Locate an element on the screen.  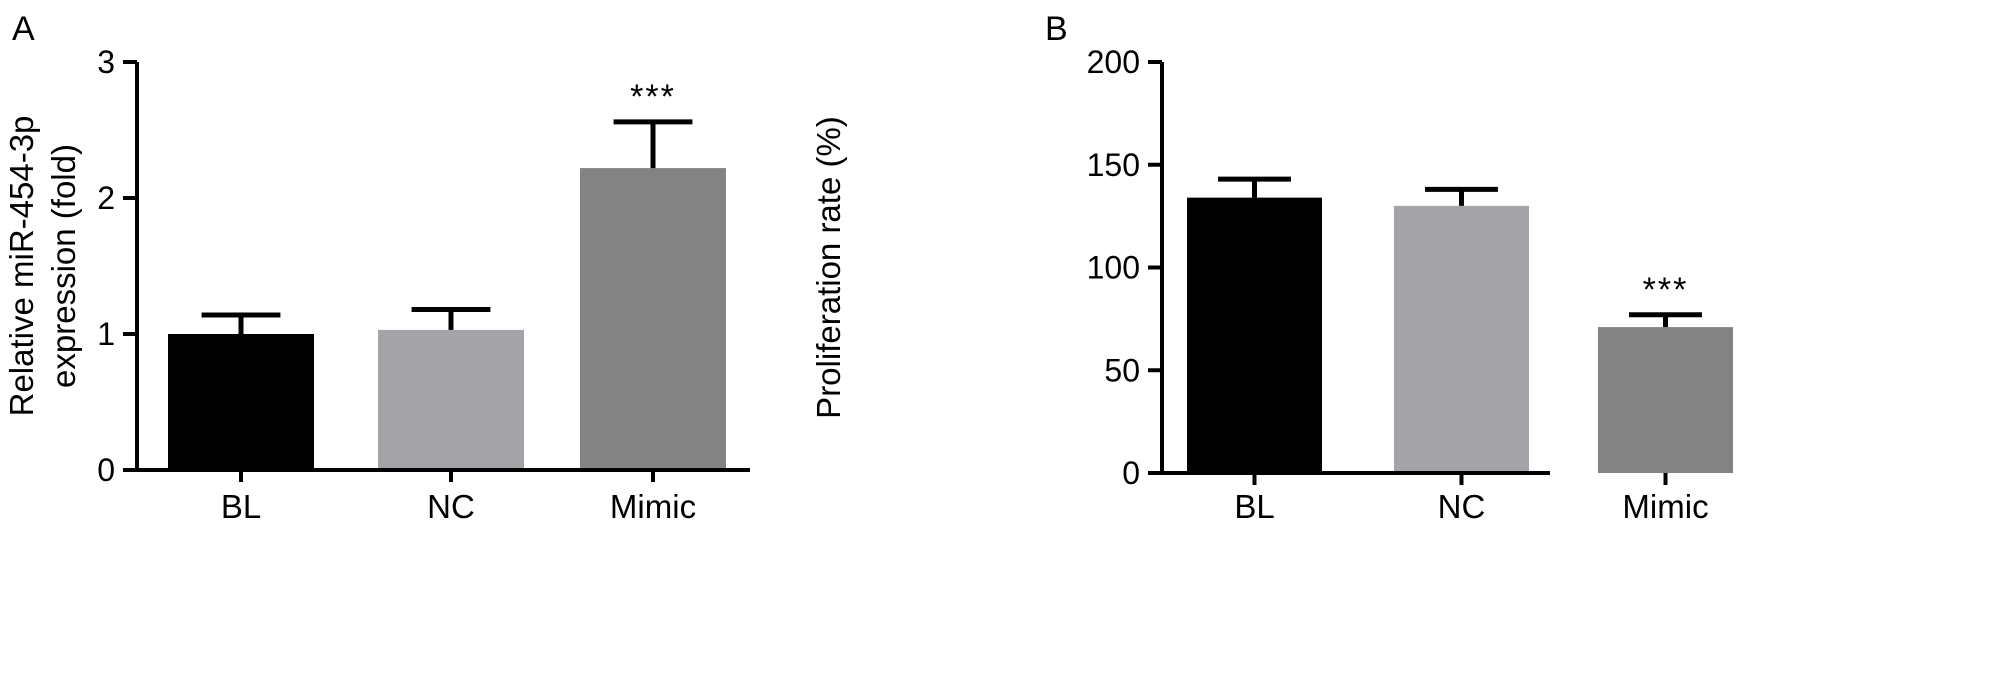
panel-letter: B is located at coordinates (1056, 29).